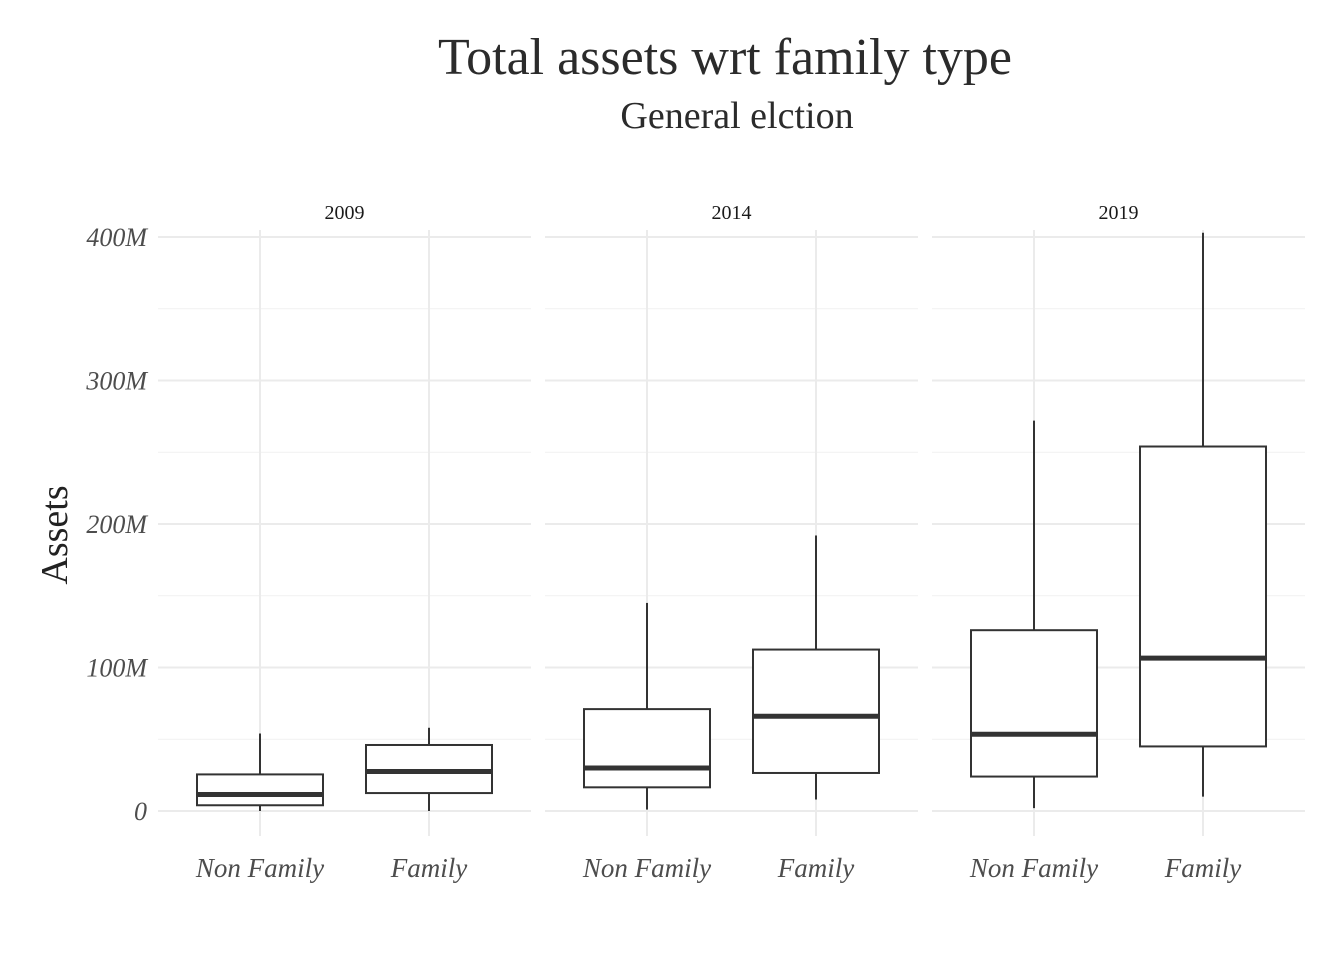  I want to click on y-tick-label: 100M, so click(117, 668).